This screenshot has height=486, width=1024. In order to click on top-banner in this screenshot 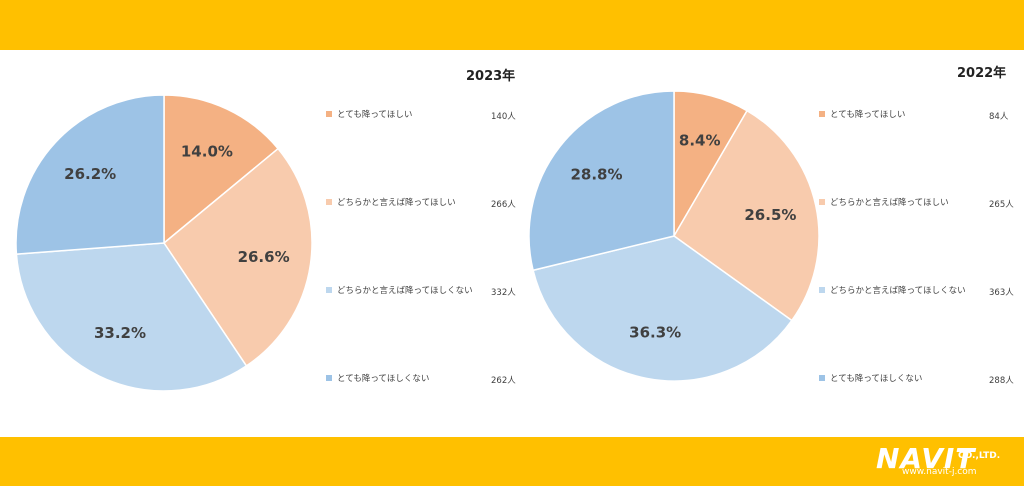, I will do `click(512, 25)`.